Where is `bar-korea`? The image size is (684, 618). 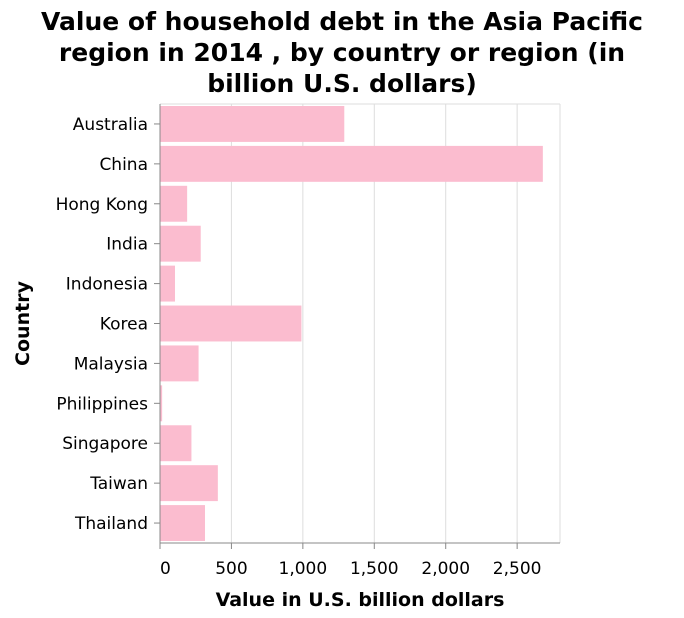
bar-korea is located at coordinates (231, 323).